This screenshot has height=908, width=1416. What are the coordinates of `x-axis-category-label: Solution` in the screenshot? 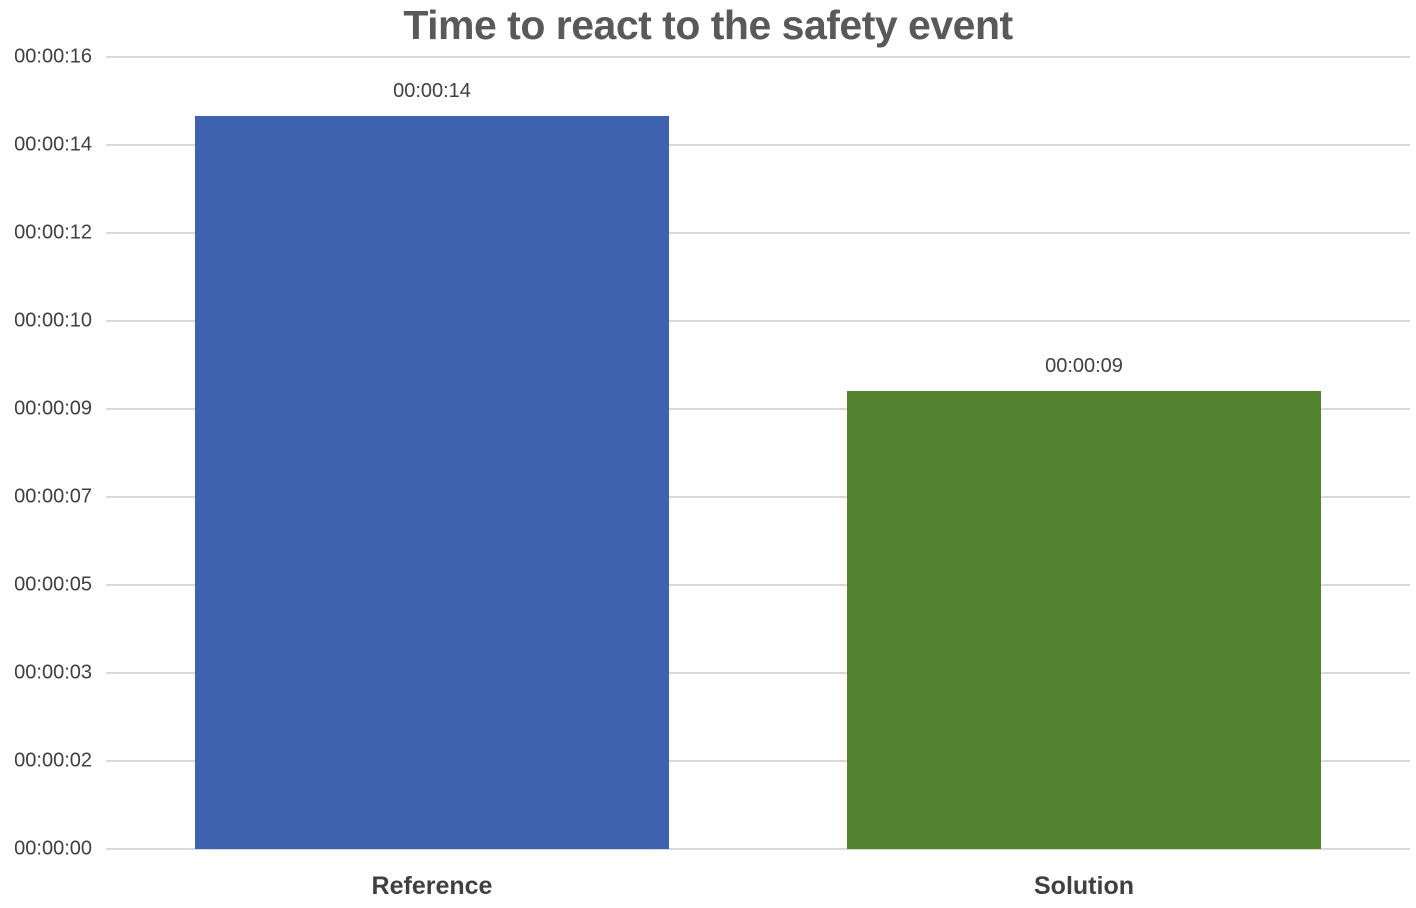 It's located at (1084, 886).